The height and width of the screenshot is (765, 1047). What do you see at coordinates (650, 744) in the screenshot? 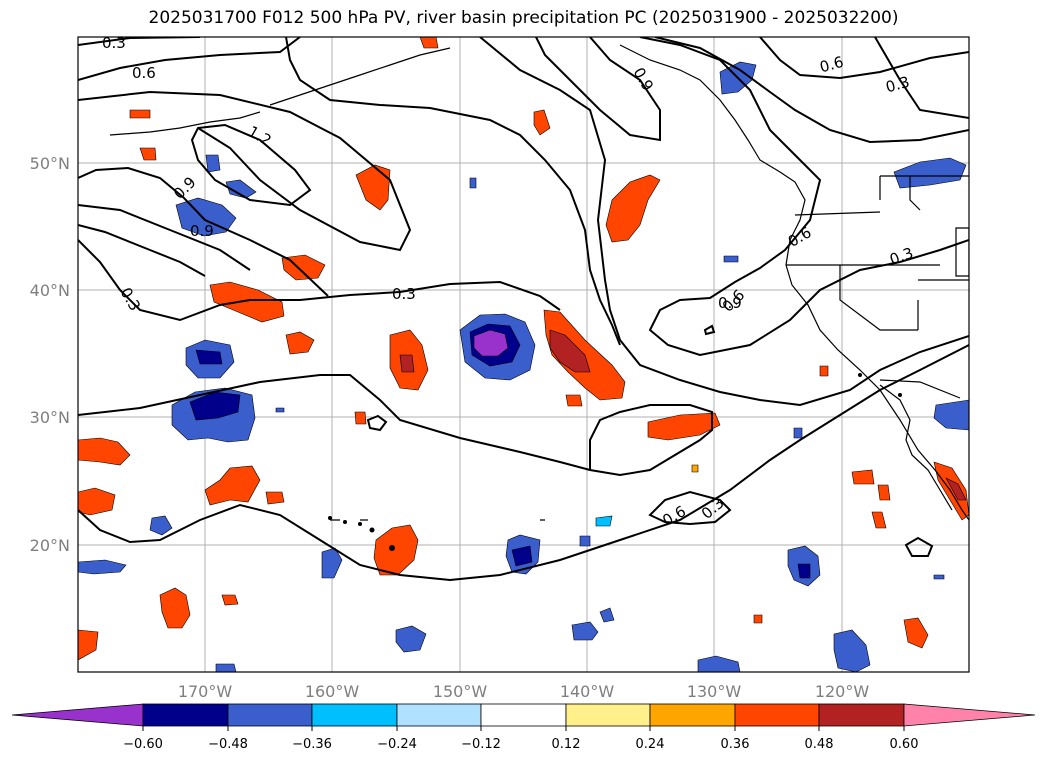
I see `colorbar-tick-label: 0.24` at bounding box center [650, 744].